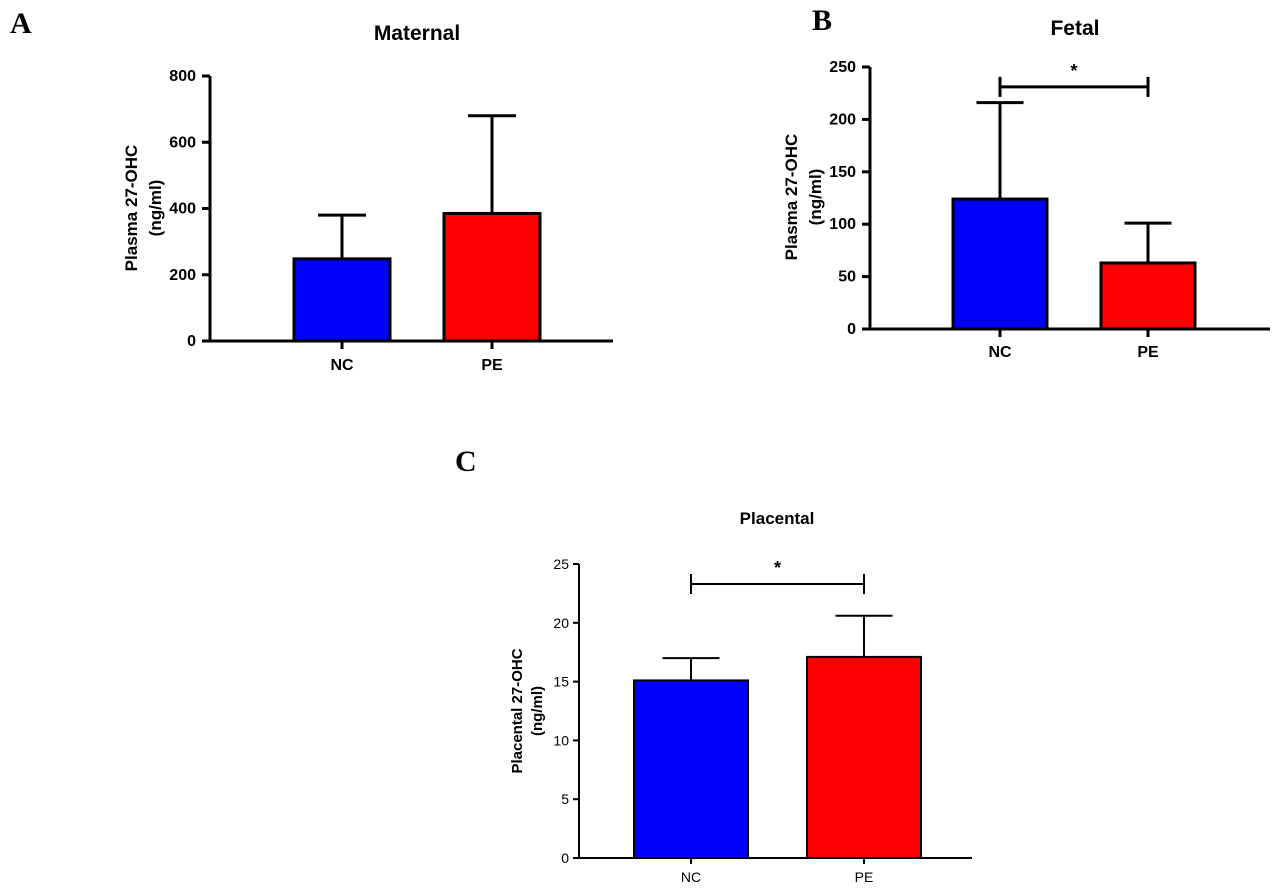 Image resolution: width=1274 pixels, height=888 pixels. What do you see at coordinates (1000, 264) in the screenshot?
I see `bar-b-nc` at bounding box center [1000, 264].